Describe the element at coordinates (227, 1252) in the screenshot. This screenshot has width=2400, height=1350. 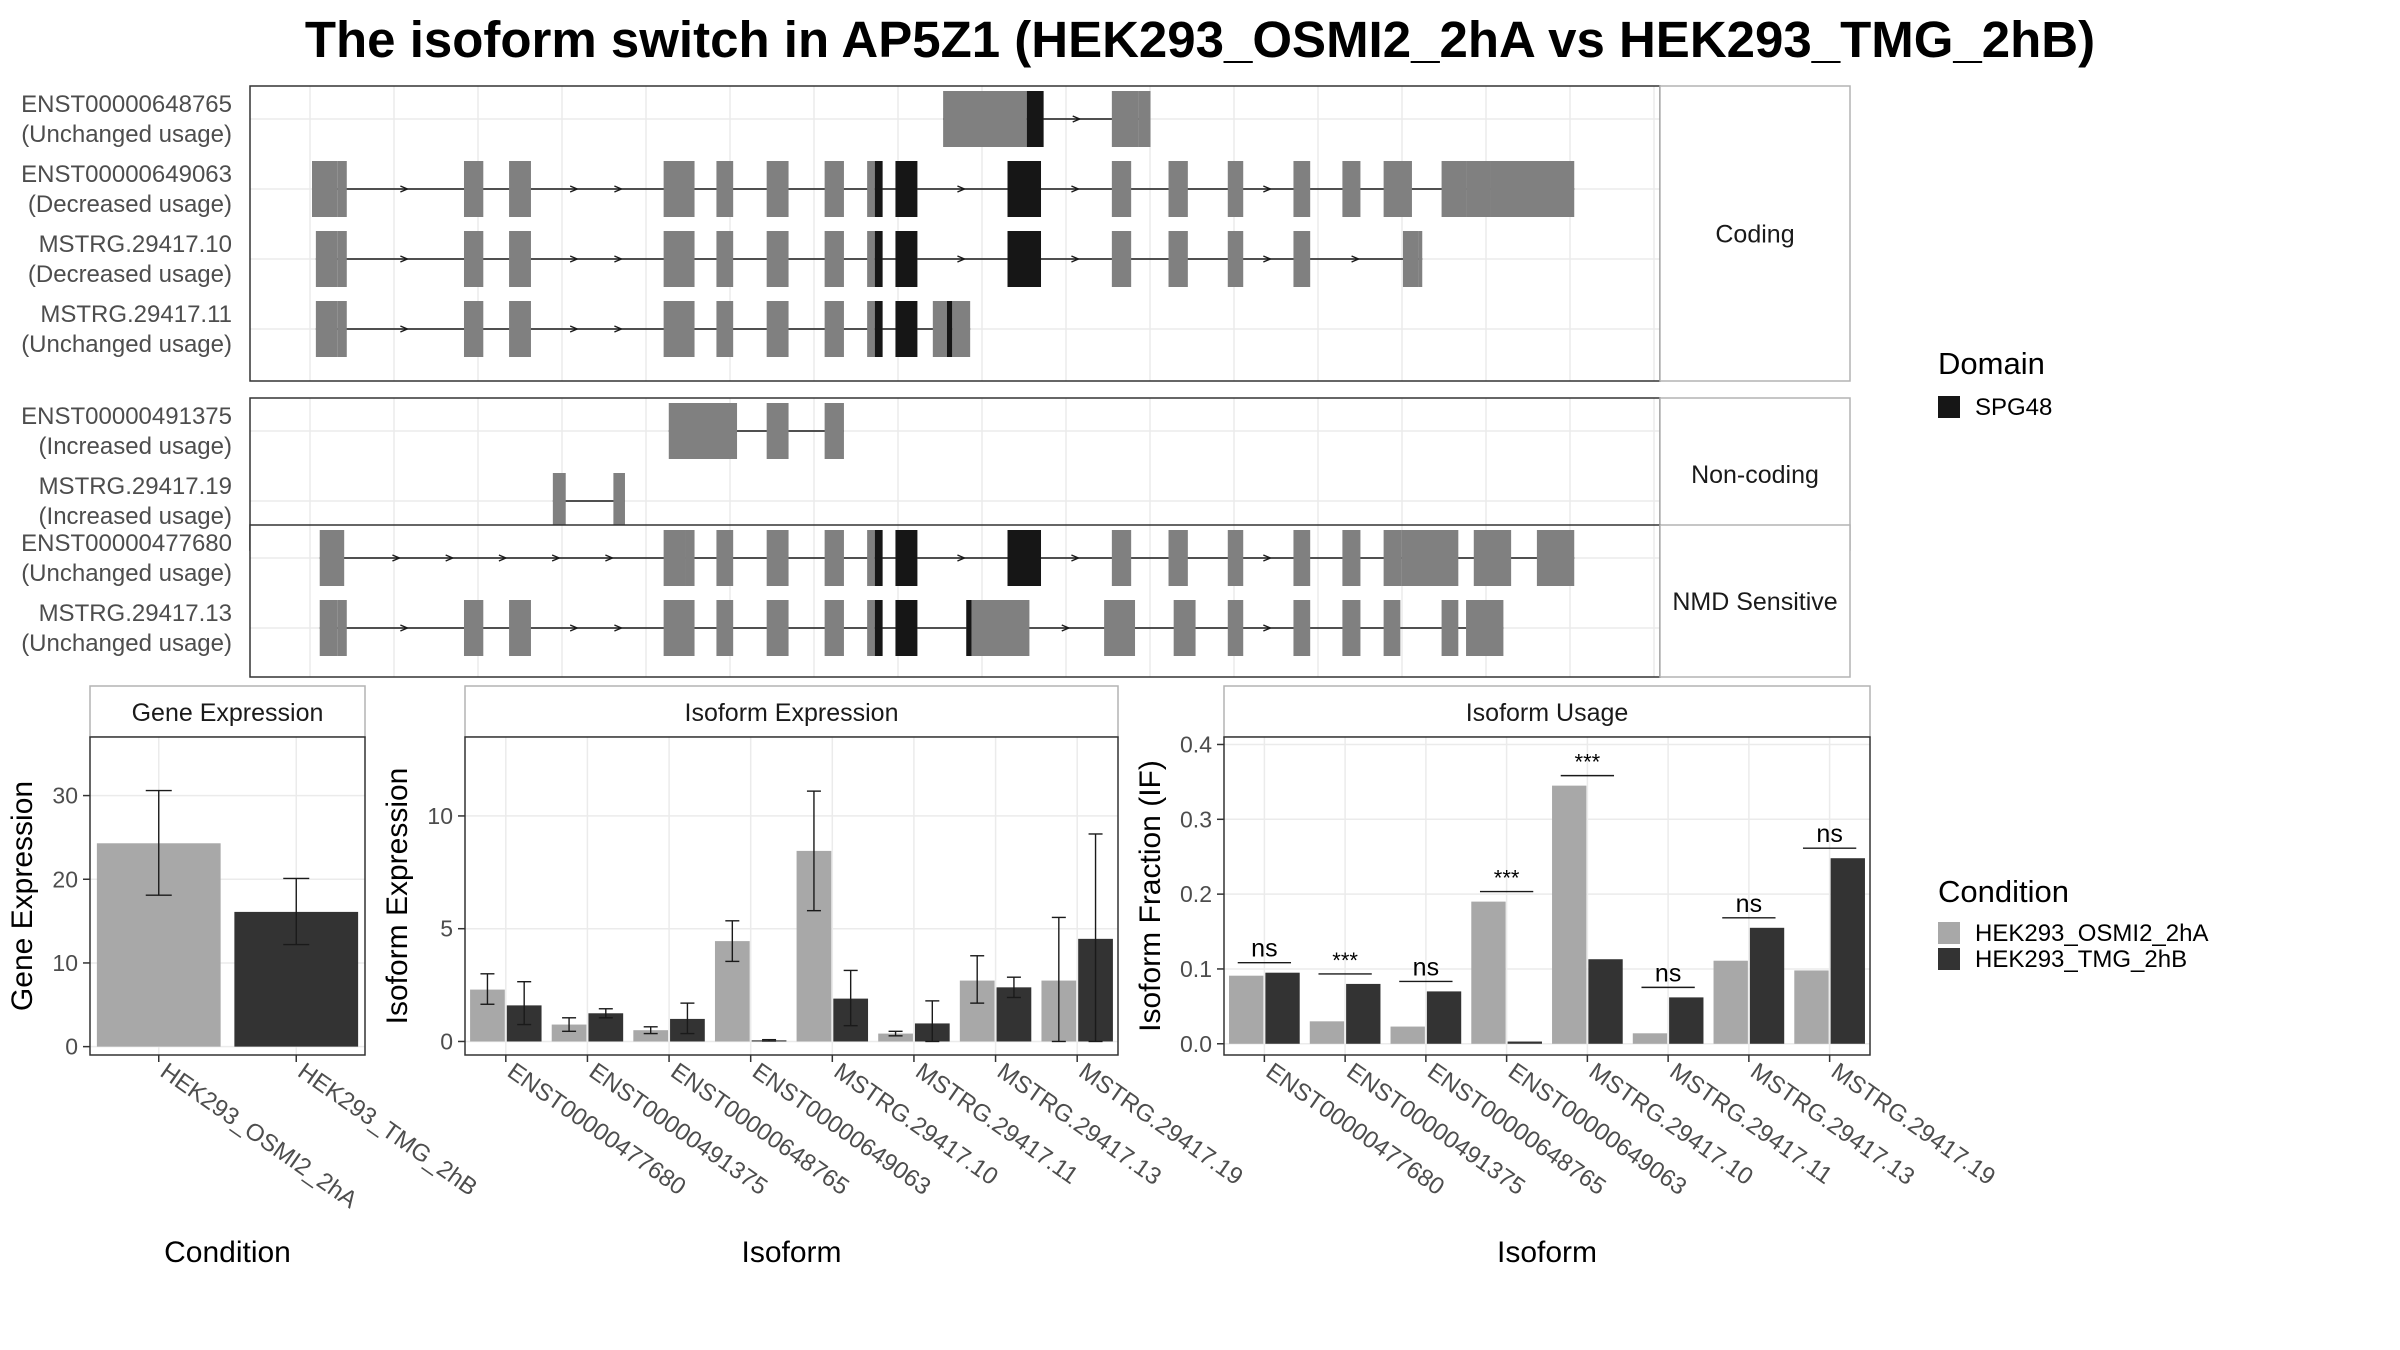
I see `x-axis-title: Condition` at that location.